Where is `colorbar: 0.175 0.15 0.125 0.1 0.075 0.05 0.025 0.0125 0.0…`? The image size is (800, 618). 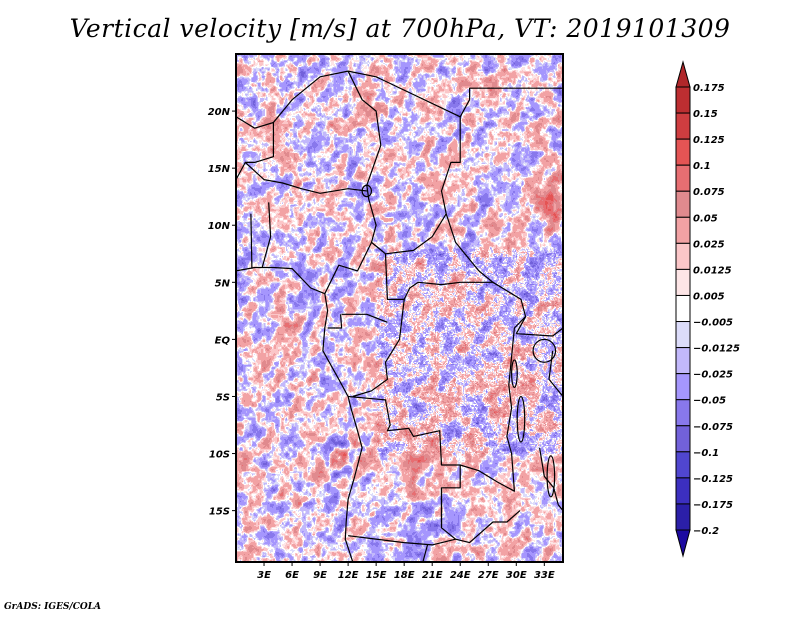
colorbar: 0.175 0.15 0.125 0.1 0.075 0.05 0.025 0.0125 0.0… is located at coordinates (707, 309).